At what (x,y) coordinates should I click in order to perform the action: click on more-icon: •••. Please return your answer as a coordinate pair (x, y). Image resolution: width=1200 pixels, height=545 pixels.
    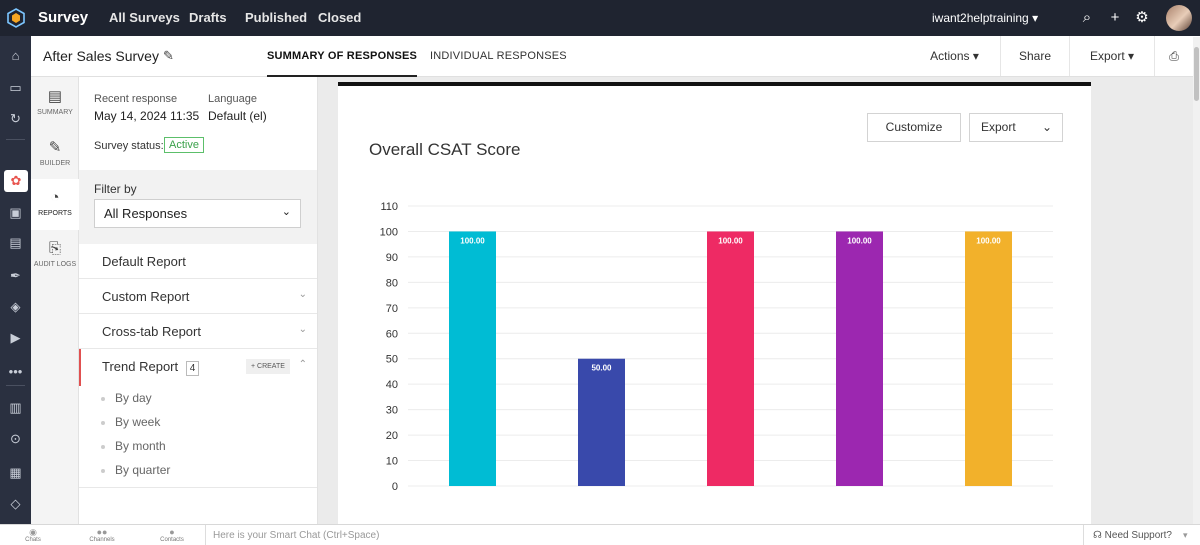
    Looking at the image, I should click on (15, 371).